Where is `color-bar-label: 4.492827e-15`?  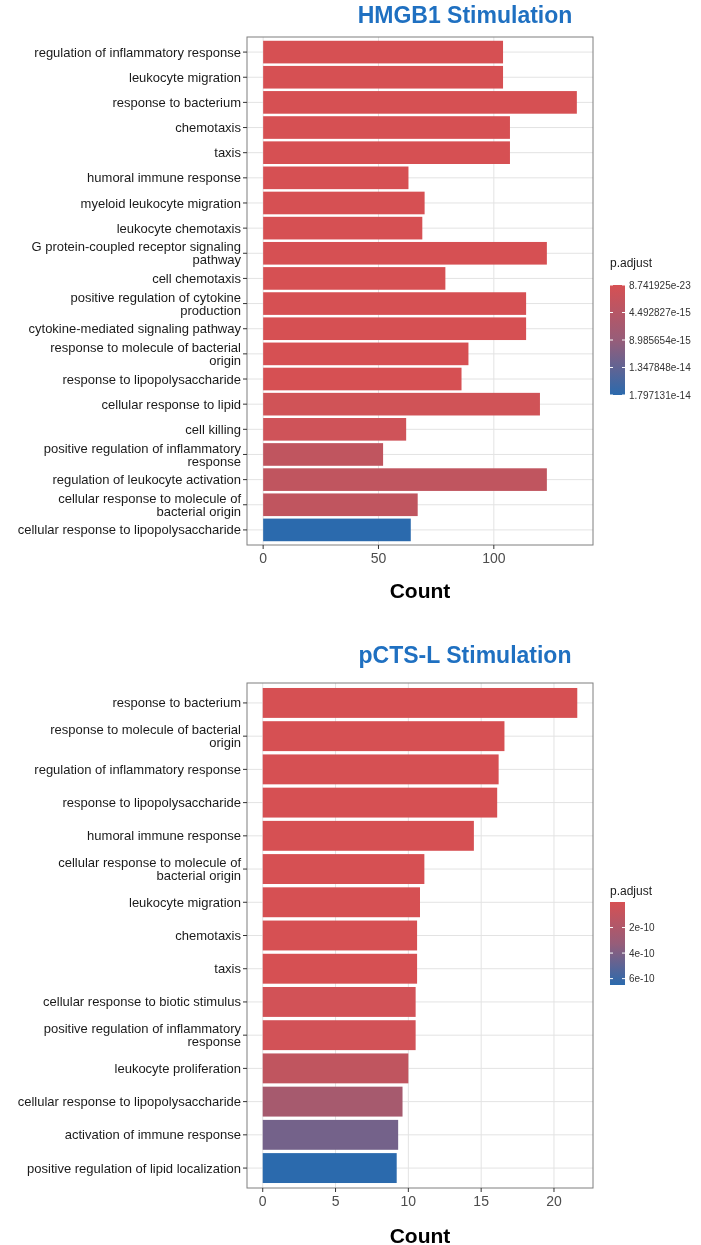
color-bar-label: 4.492827e-15 is located at coordinates (660, 312).